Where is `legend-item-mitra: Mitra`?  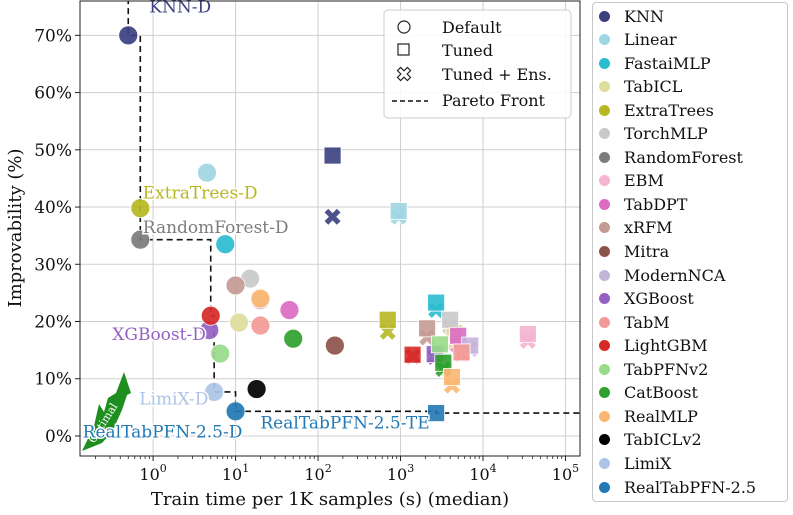 legend-item-mitra: Mitra is located at coordinates (634, 252).